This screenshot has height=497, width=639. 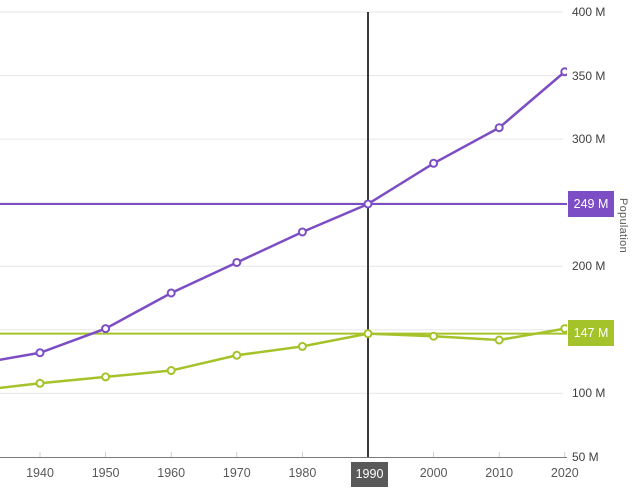 What do you see at coordinates (564, 473) in the screenshot?
I see `x-tick-label: 2020` at bounding box center [564, 473].